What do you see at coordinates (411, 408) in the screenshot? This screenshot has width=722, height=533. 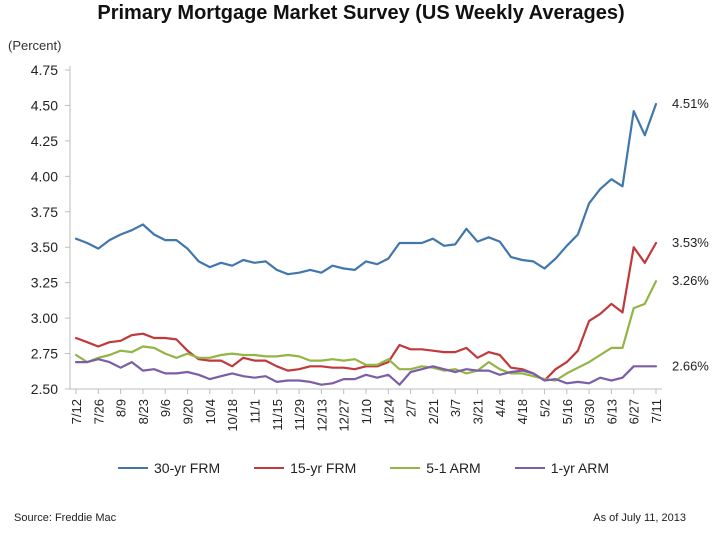 I see `x-tick-label: 2/7` at bounding box center [411, 408].